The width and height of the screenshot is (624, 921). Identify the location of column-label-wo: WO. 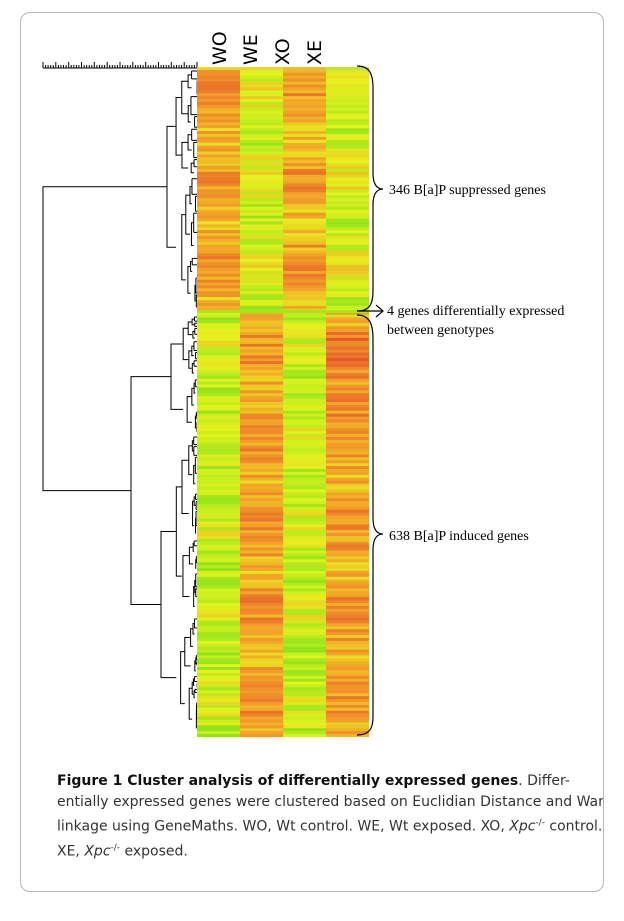
(220, 48).